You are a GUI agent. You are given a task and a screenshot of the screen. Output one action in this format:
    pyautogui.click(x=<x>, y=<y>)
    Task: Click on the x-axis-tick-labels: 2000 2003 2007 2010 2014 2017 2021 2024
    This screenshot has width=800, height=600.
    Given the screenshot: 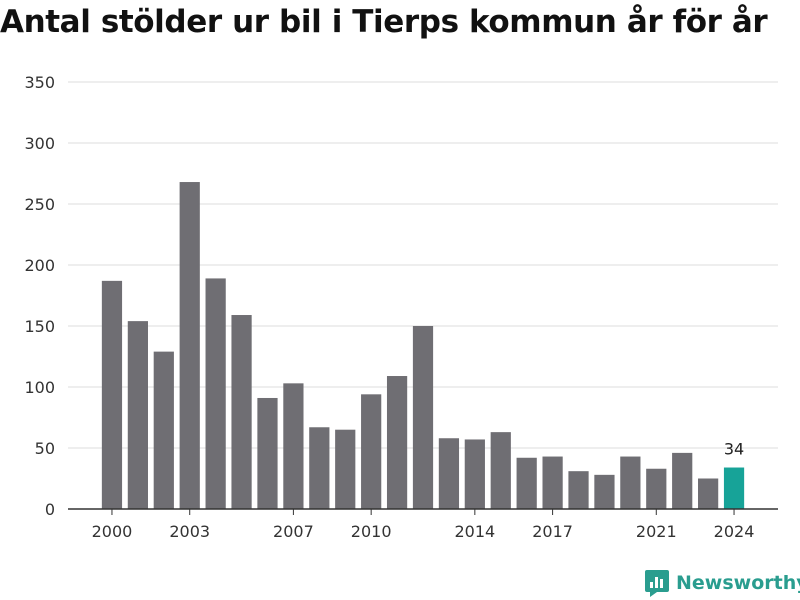 What is the action you would take?
    pyautogui.click(x=423, y=525)
    